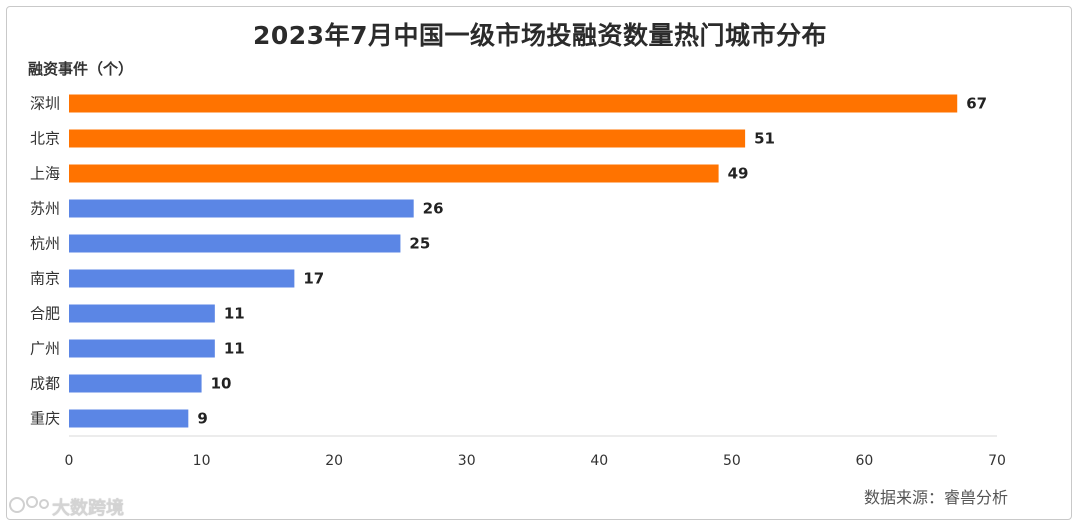 Image resolution: width=1080 pixels, height=528 pixels. I want to click on category-label-0: 深圳, so click(45, 104).